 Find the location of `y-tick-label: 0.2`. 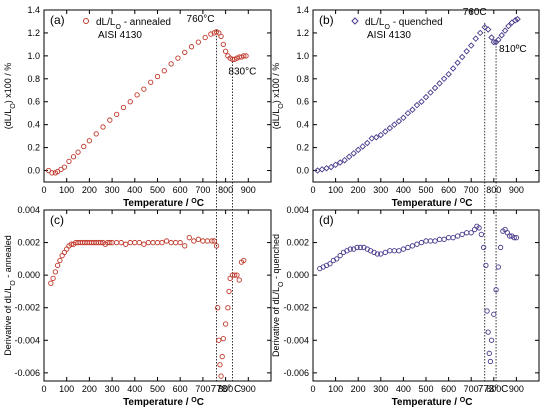

y-tick-label: 0.2 is located at coordinates (33, 148).